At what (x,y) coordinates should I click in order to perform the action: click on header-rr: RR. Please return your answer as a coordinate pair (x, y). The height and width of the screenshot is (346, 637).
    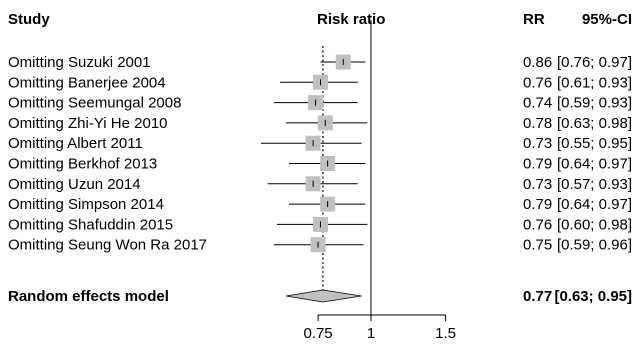
    Looking at the image, I should click on (534, 19).